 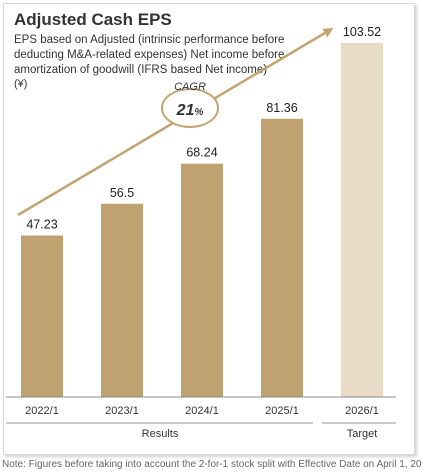 I want to click on data-label-2025-1: 81.36, so click(x=281, y=108).